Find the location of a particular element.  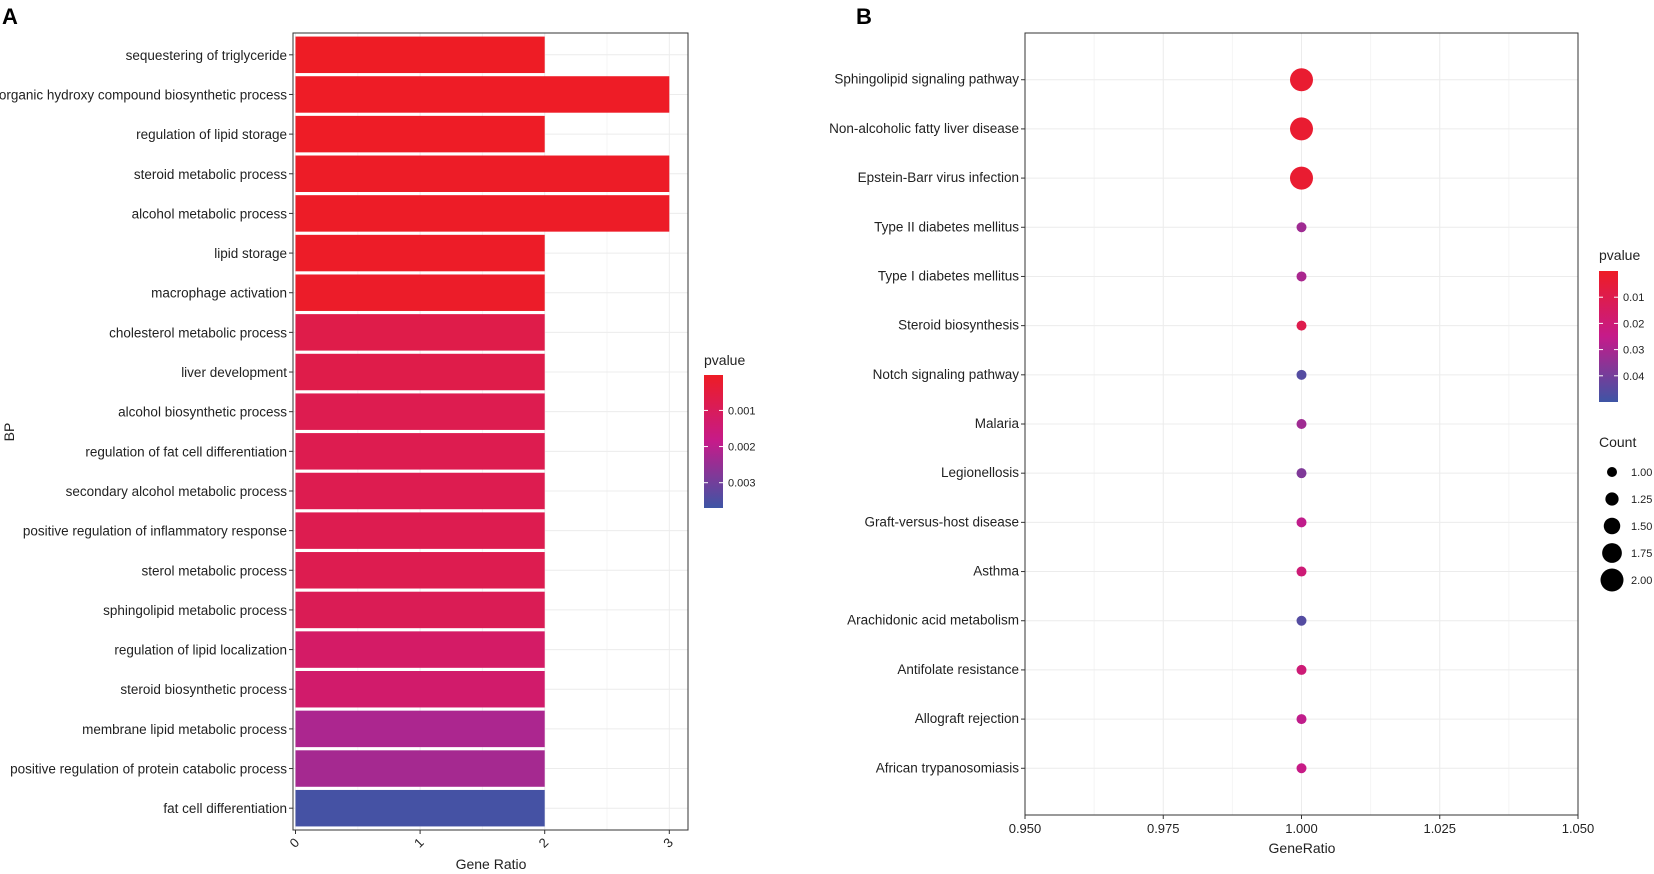

chart-b-size-legend-label-4: 2.00 is located at coordinates (1641, 581).